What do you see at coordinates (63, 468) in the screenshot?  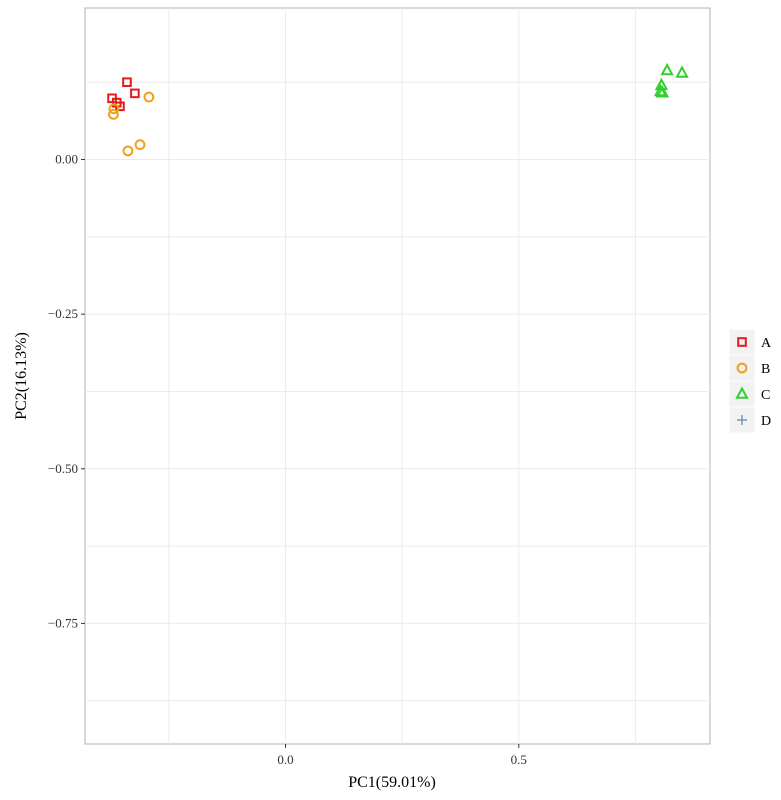 I see `y-tick-label: −0.50` at bounding box center [63, 468].